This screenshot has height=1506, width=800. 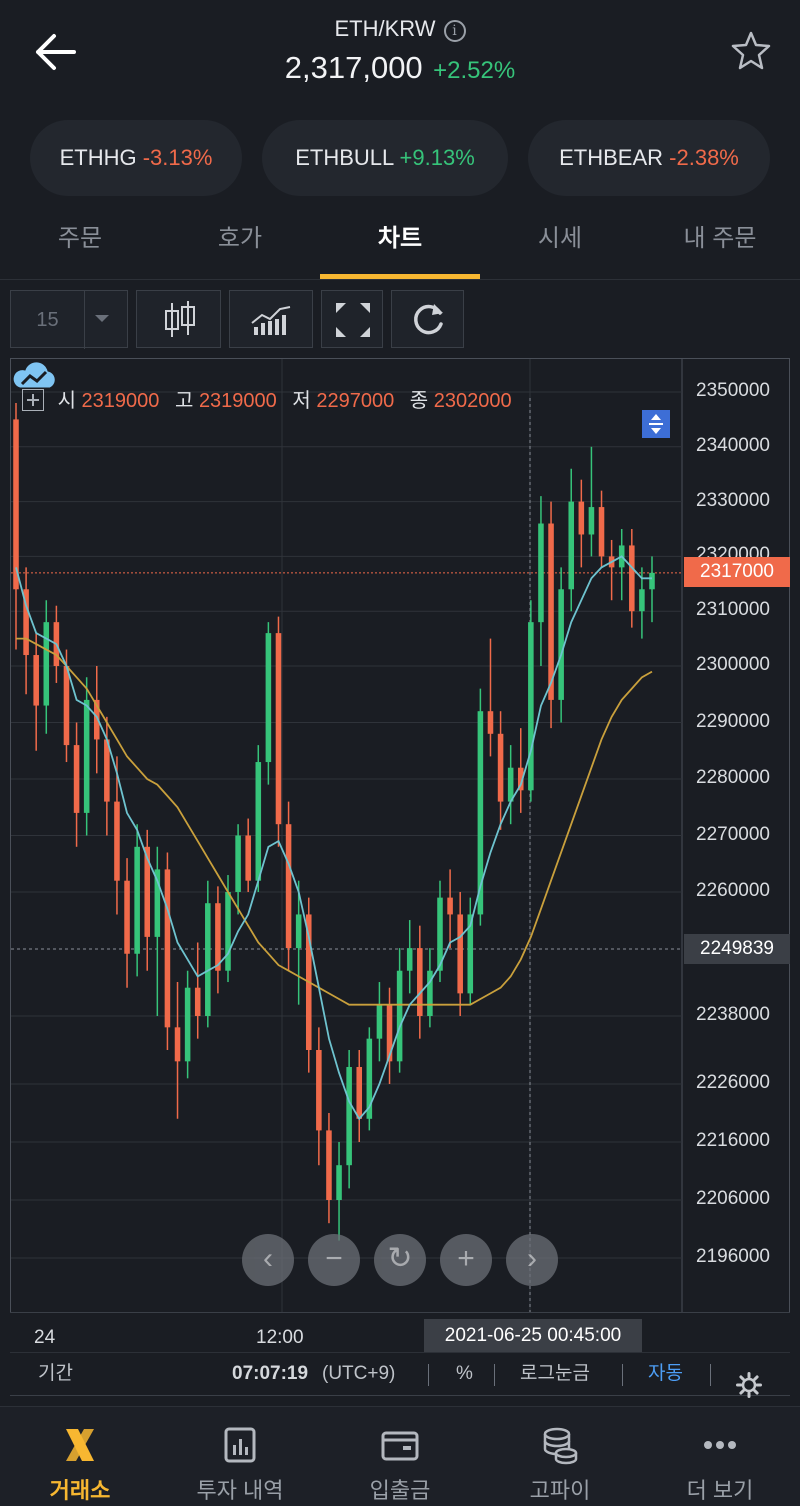 I want to click on current-price: 2,317,000, so click(x=353, y=67).